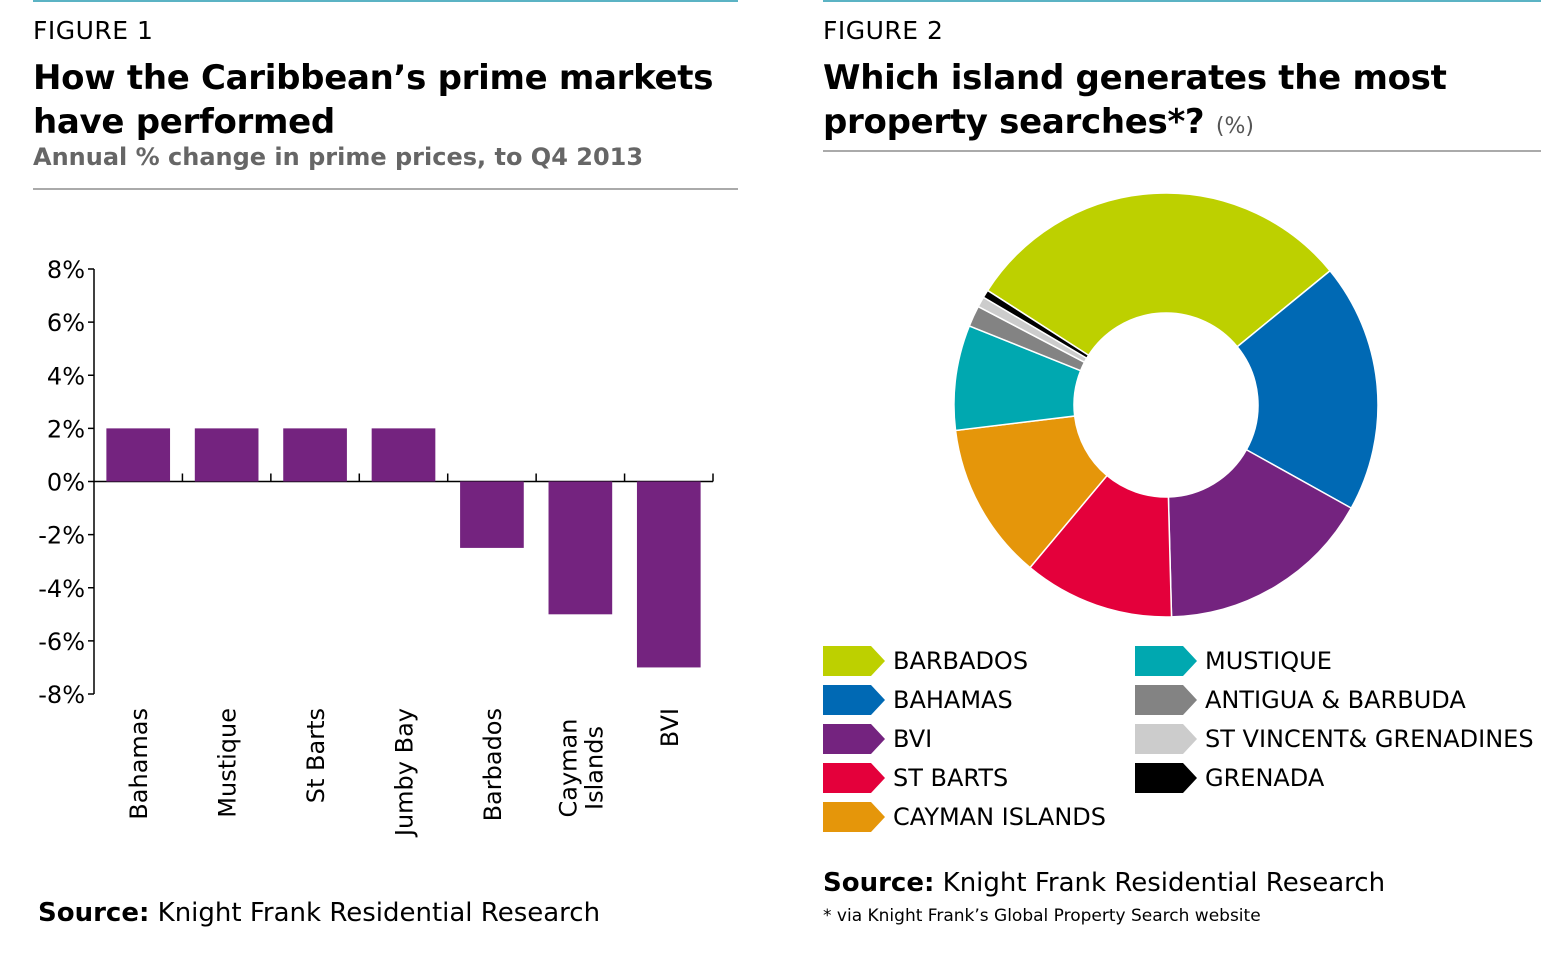 The height and width of the screenshot is (974, 1564). Describe the element at coordinates (1335, 700) in the screenshot. I see `legend-label: ANTIGUA & BARBUDA` at that location.